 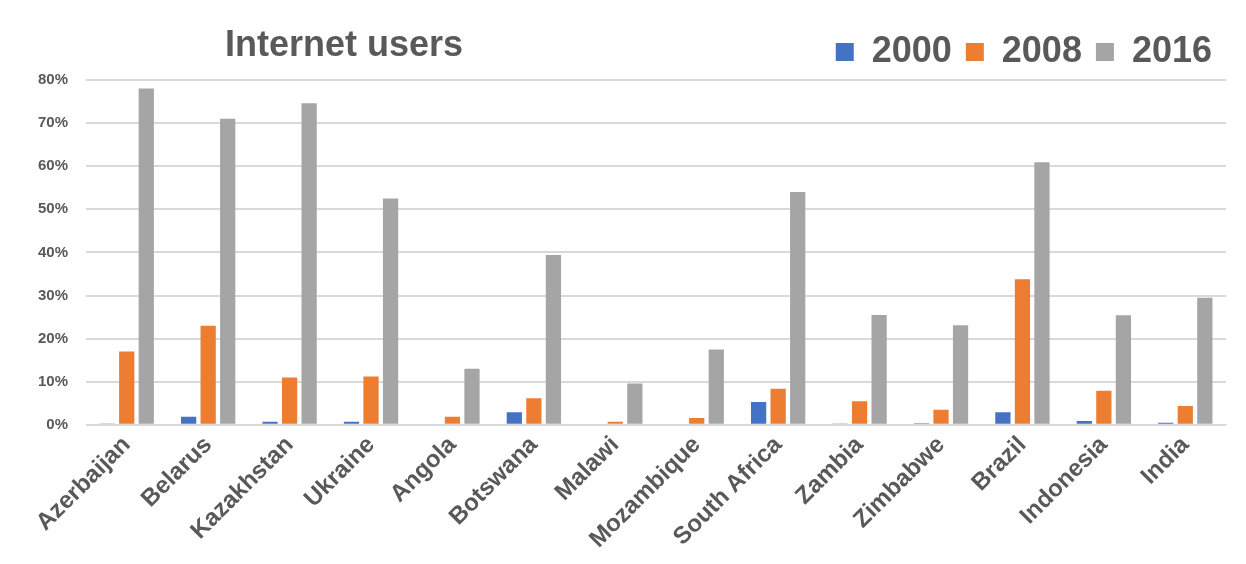 I want to click on y-tick-label: 80%, so click(x=53, y=79).